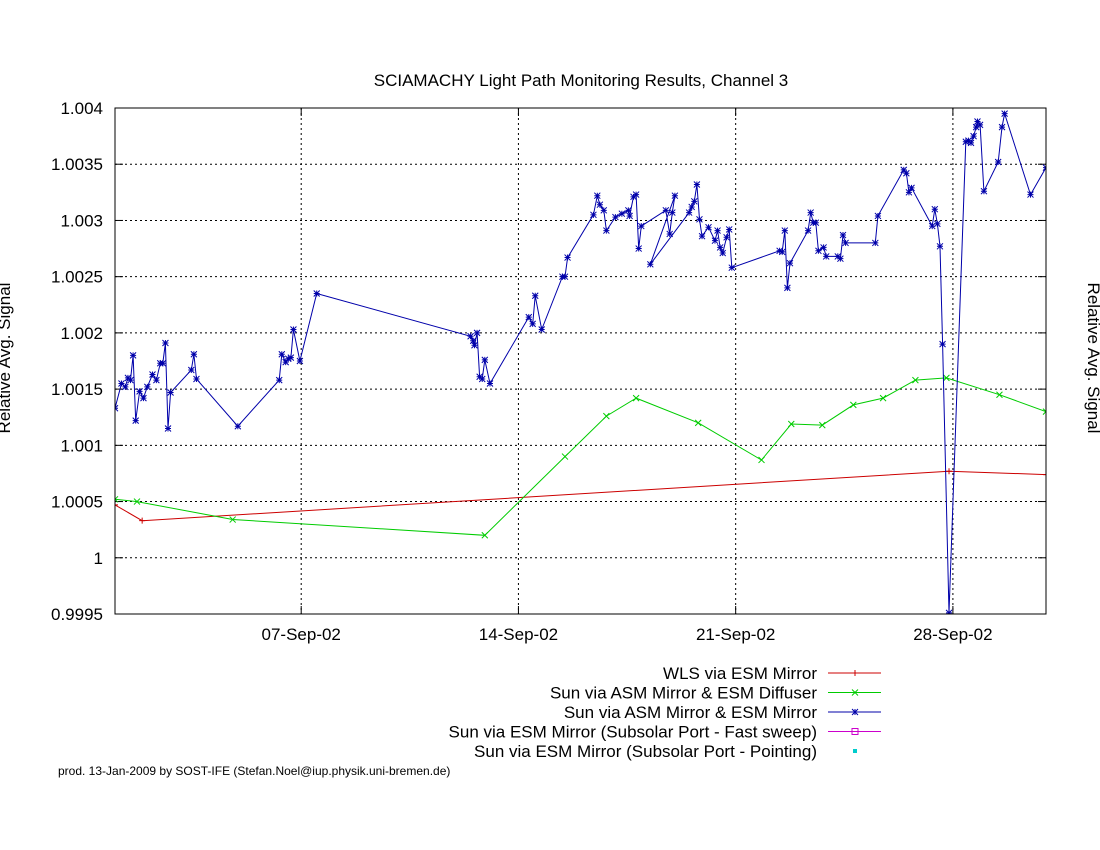 The height and width of the screenshot is (850, 1100). What do you see at coordinates (627, 634) in the screenshot?
I see `x-tick-labels: 07-Sep-02 14-Sep-02 21-Sep-02 28-Sep-02` at bounding box center [627, 634].